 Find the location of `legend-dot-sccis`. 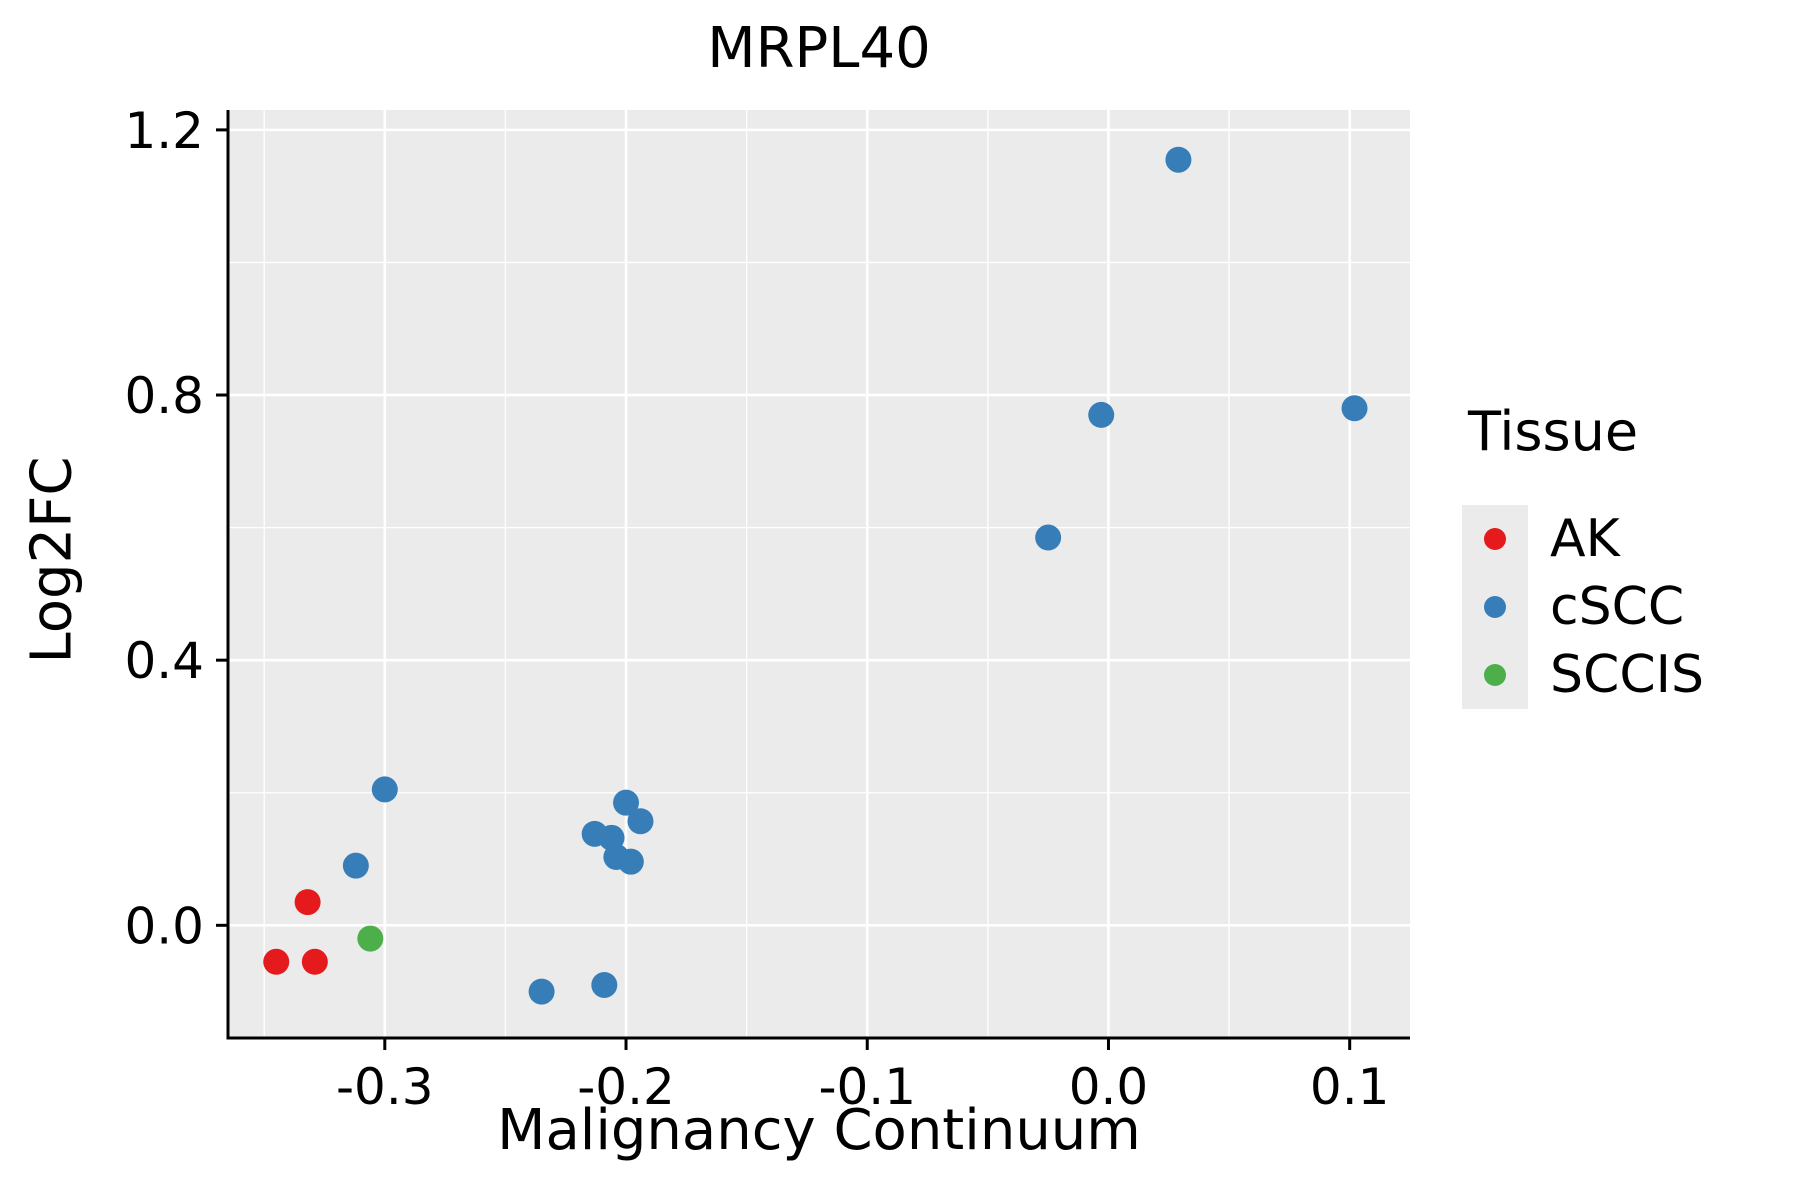

legend-dot-sccis is located at coordinates (1495, 675).